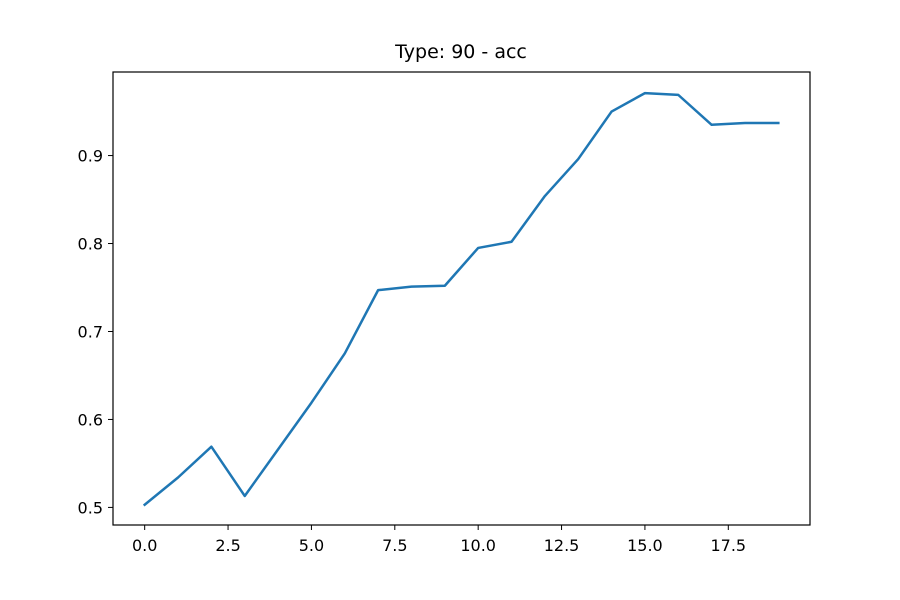  I want to click on x-tick-label: 17.5, so click(728, 545).